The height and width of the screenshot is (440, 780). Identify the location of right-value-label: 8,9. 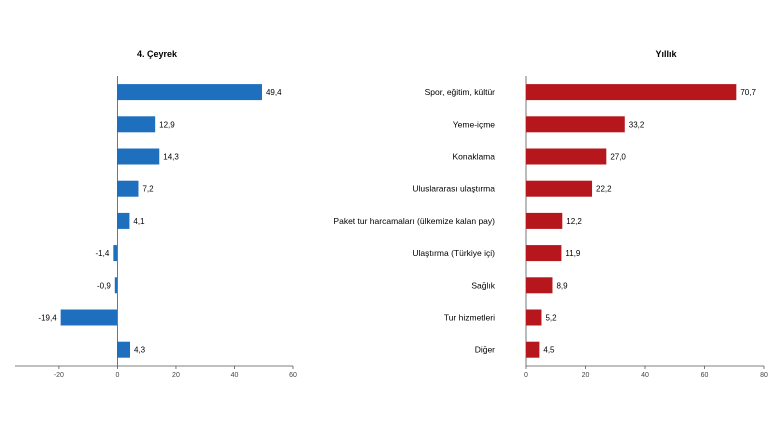
(562, 285).